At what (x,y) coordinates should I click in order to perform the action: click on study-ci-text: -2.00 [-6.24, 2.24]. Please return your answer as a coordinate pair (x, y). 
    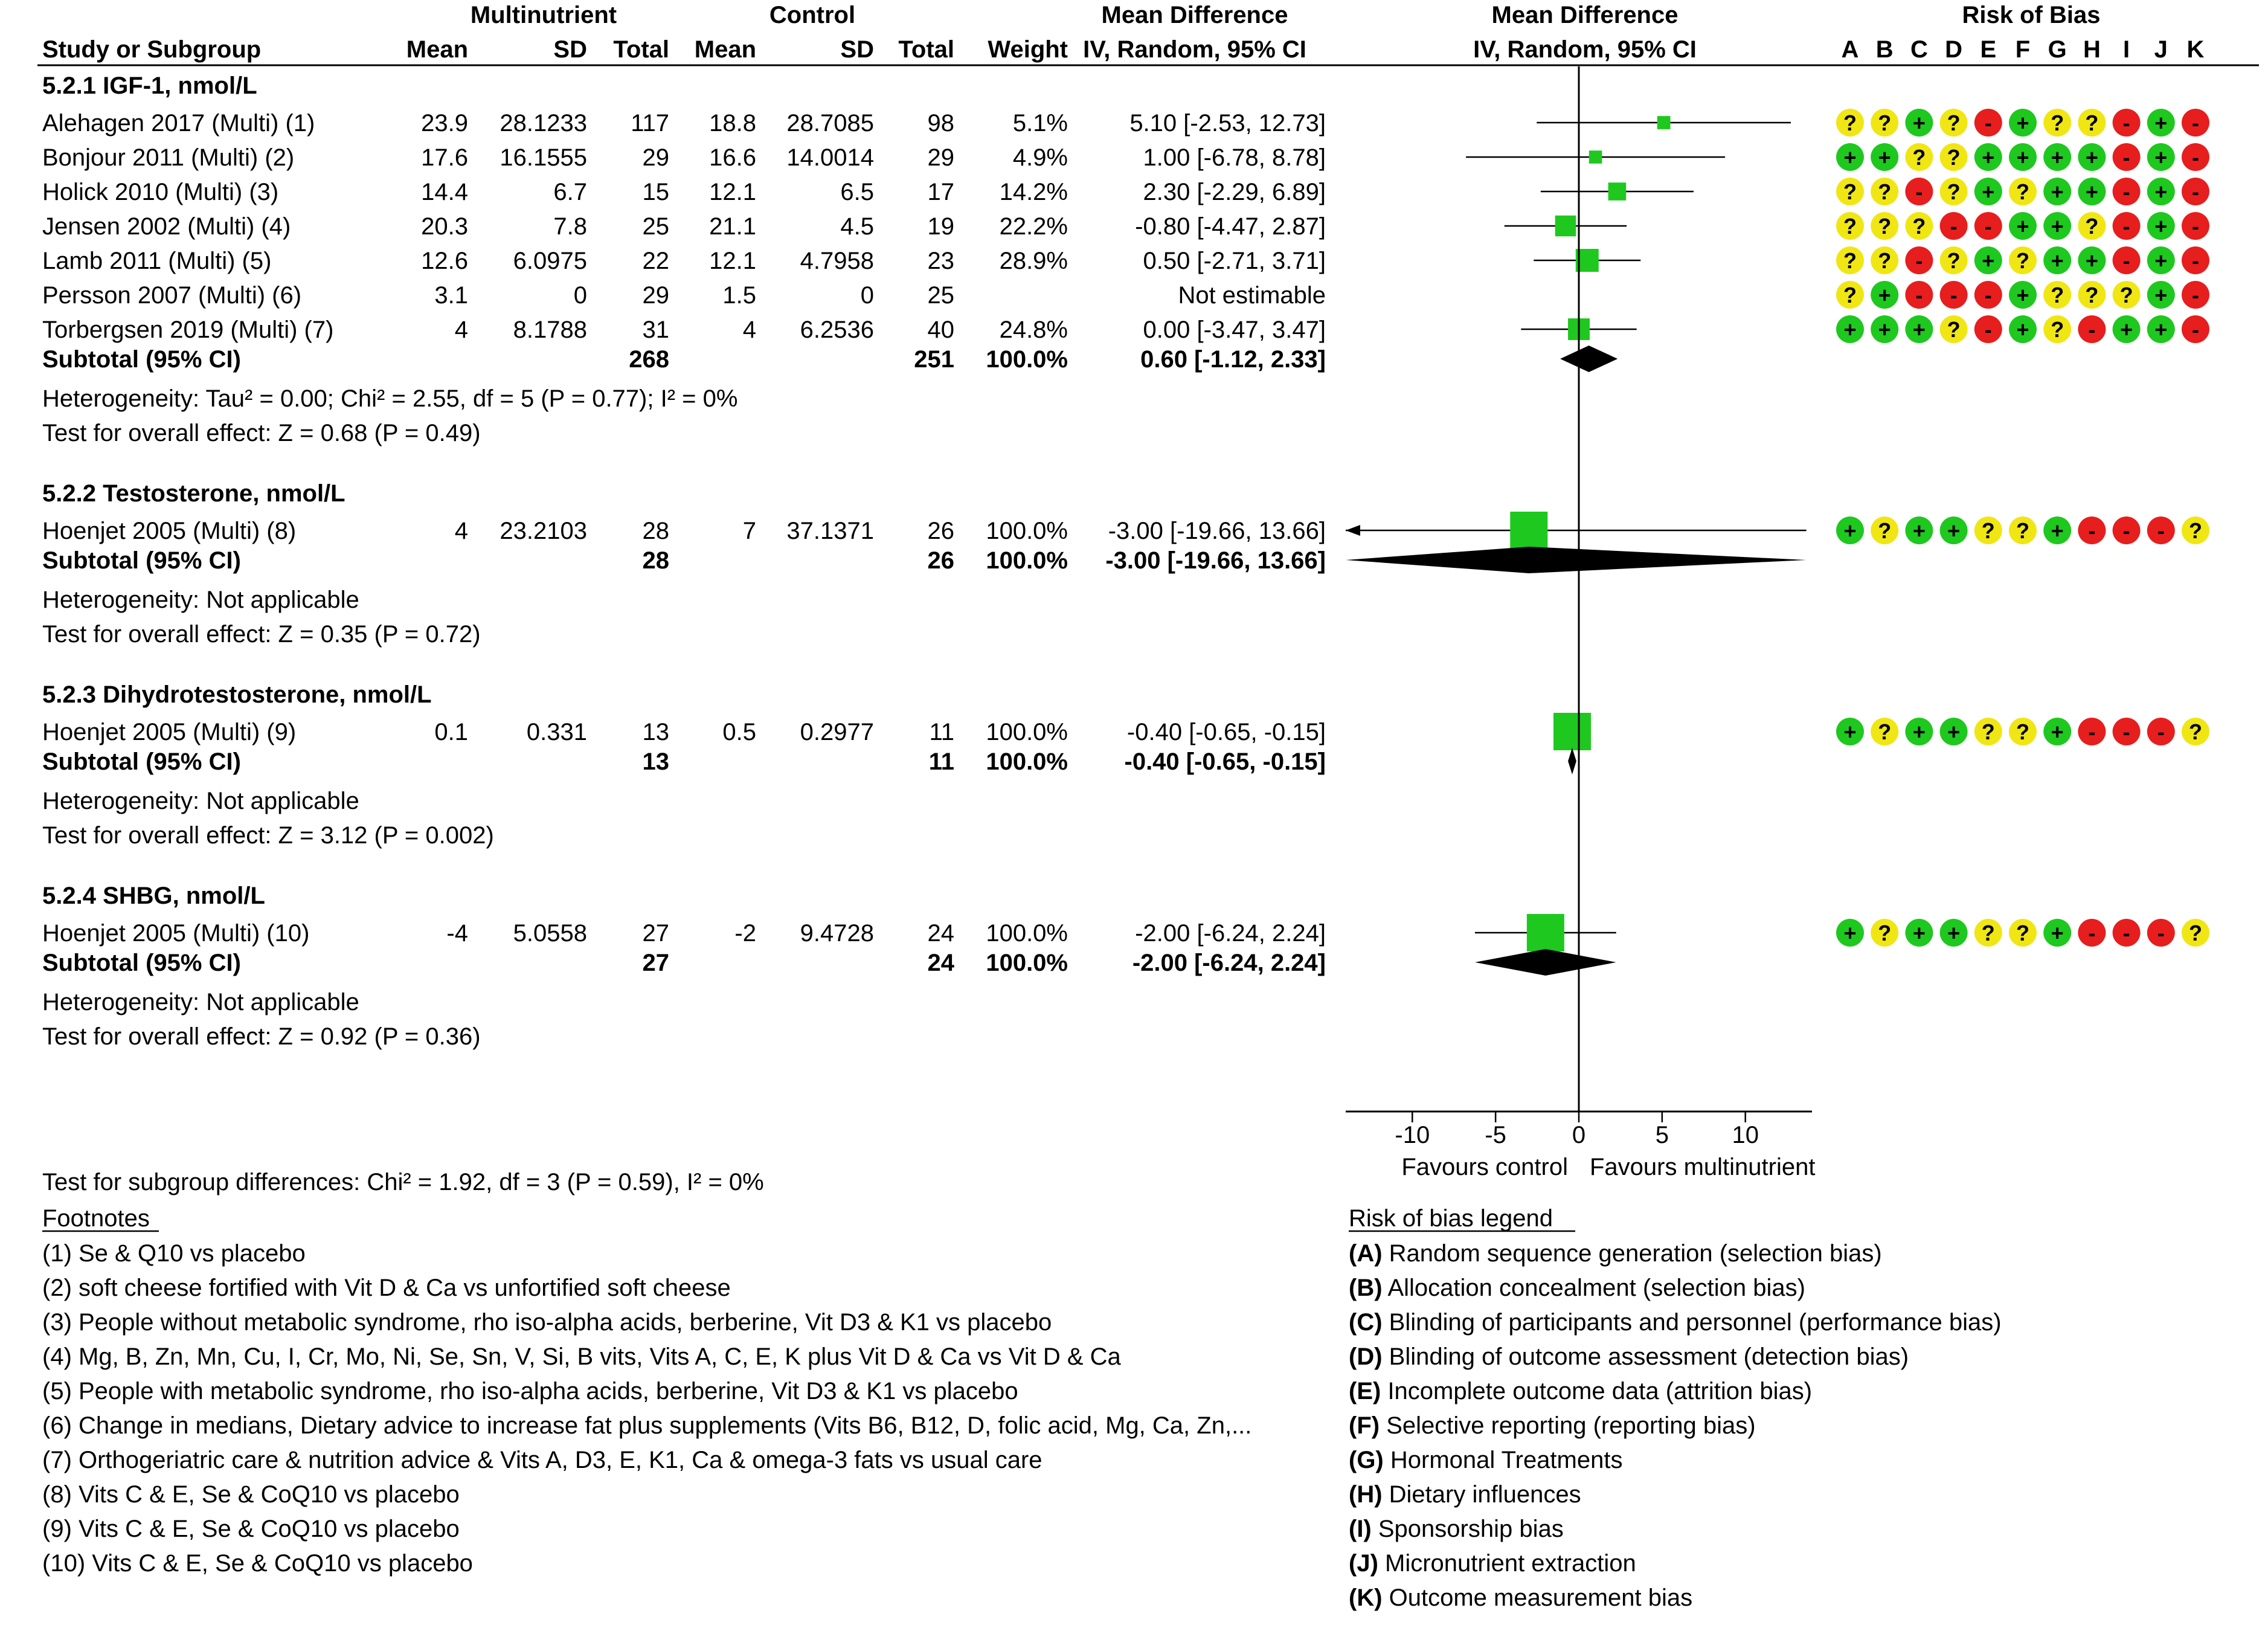
    Looking at the image, I should click on (1230, 934).